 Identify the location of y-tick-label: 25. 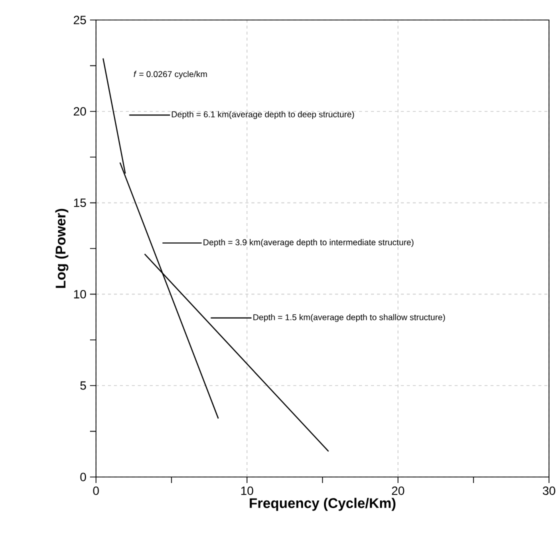
(80, 20).